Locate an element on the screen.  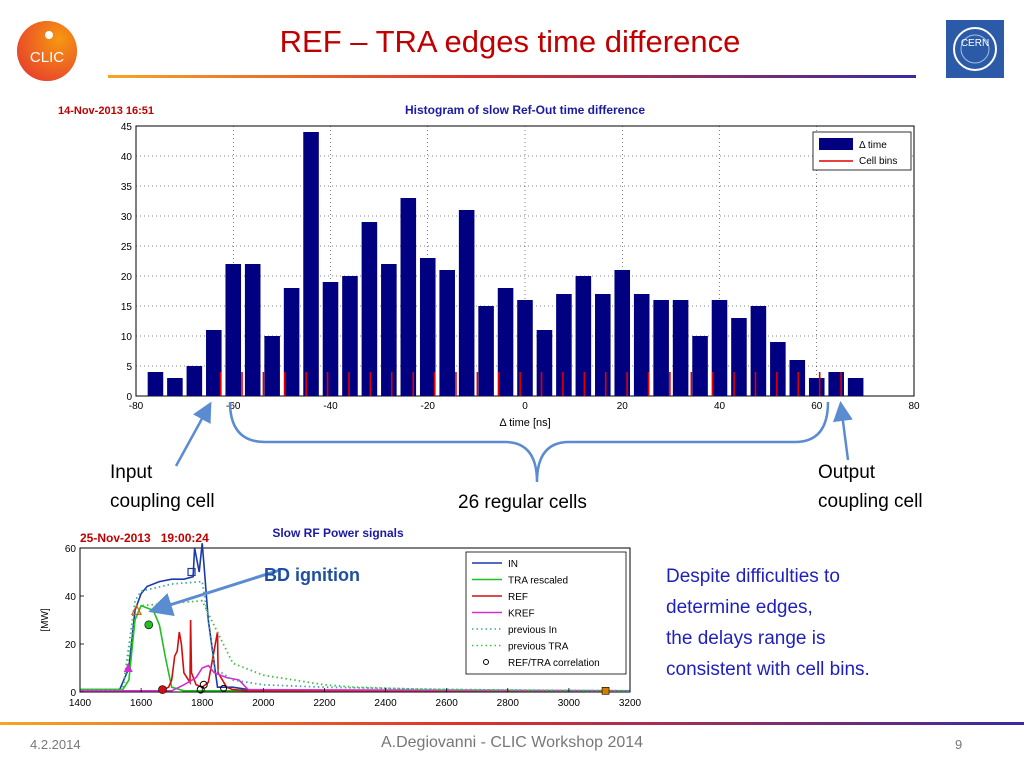
rf-xtick-label: 3000 is located at coordinates (569, 703).